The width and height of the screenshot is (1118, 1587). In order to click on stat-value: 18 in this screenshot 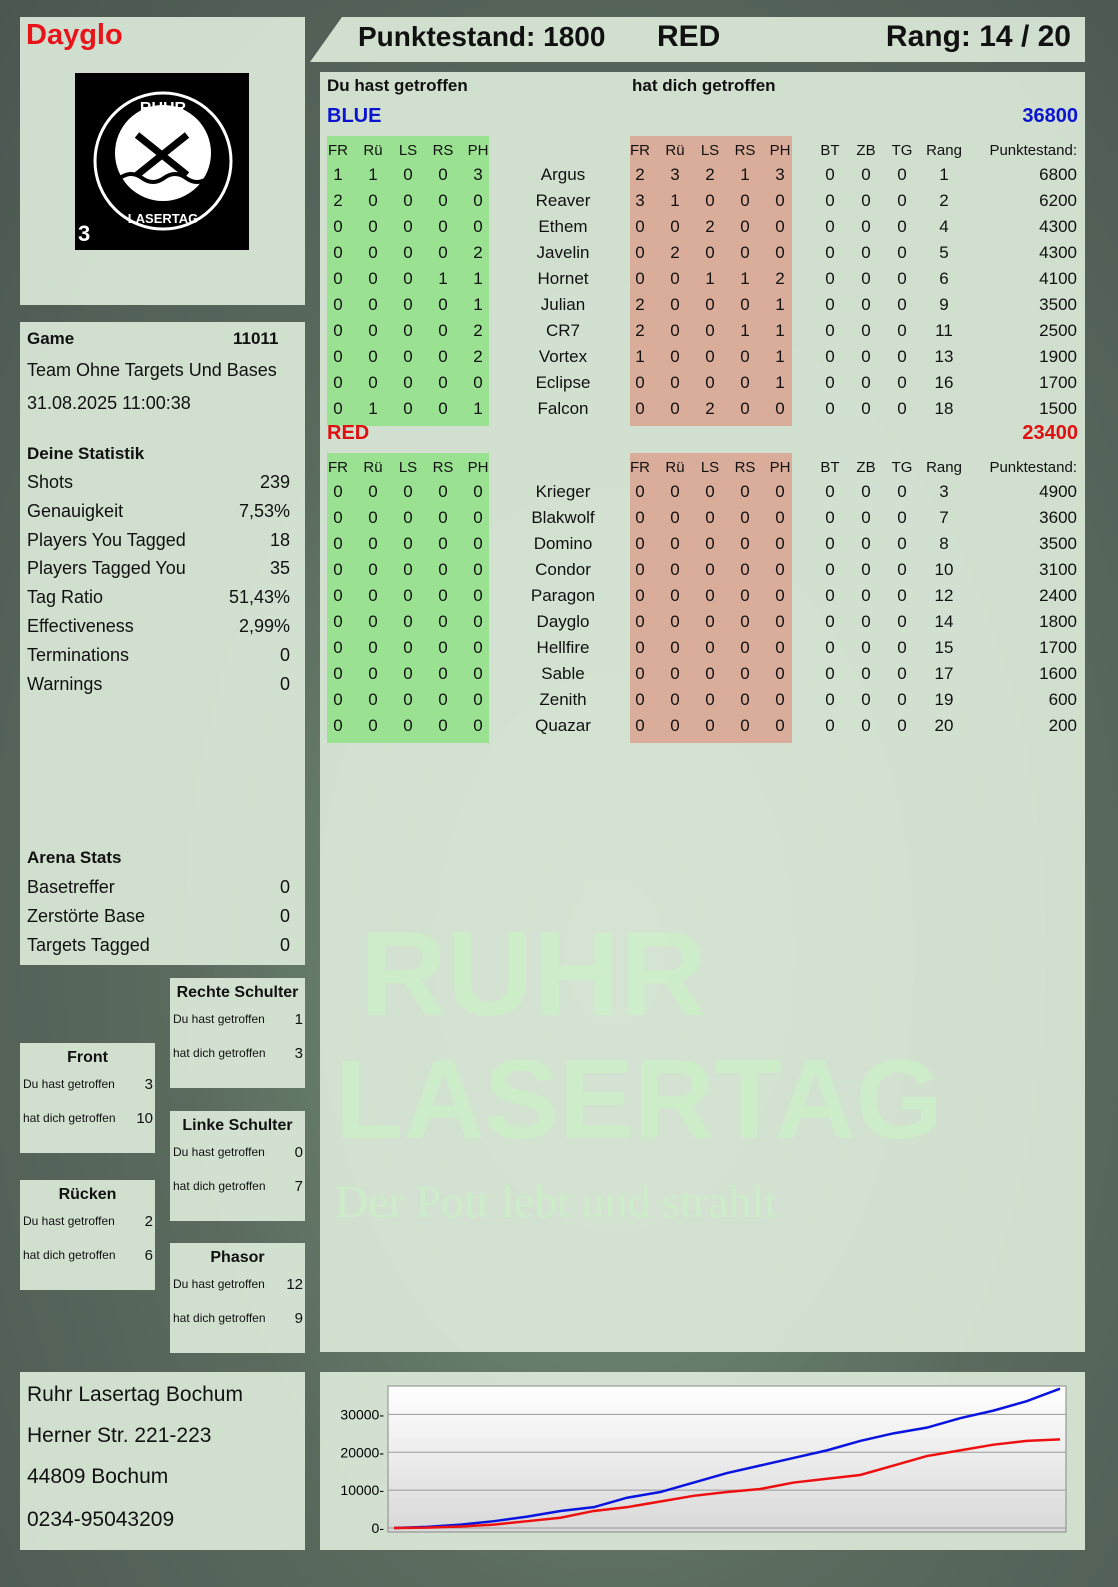, I will do `click(279, 539)`.